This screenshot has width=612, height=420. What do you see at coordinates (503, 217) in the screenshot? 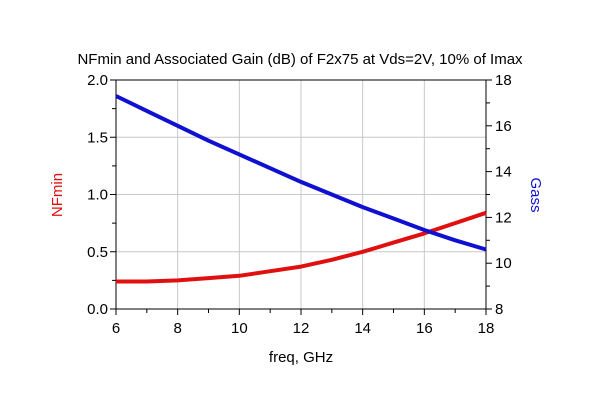
I see `y-right-tick-label: 12` at bounding box center [503, 217].